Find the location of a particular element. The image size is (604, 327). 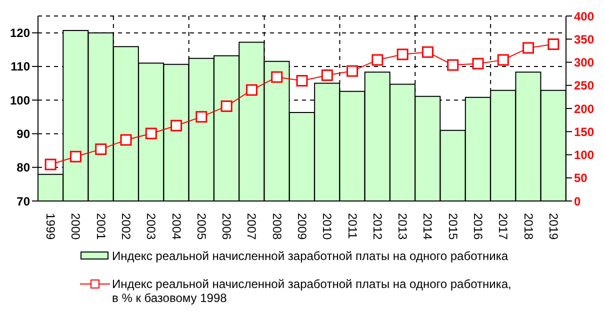

x-tick-label: 2013 is located at coordinates (403, 226).